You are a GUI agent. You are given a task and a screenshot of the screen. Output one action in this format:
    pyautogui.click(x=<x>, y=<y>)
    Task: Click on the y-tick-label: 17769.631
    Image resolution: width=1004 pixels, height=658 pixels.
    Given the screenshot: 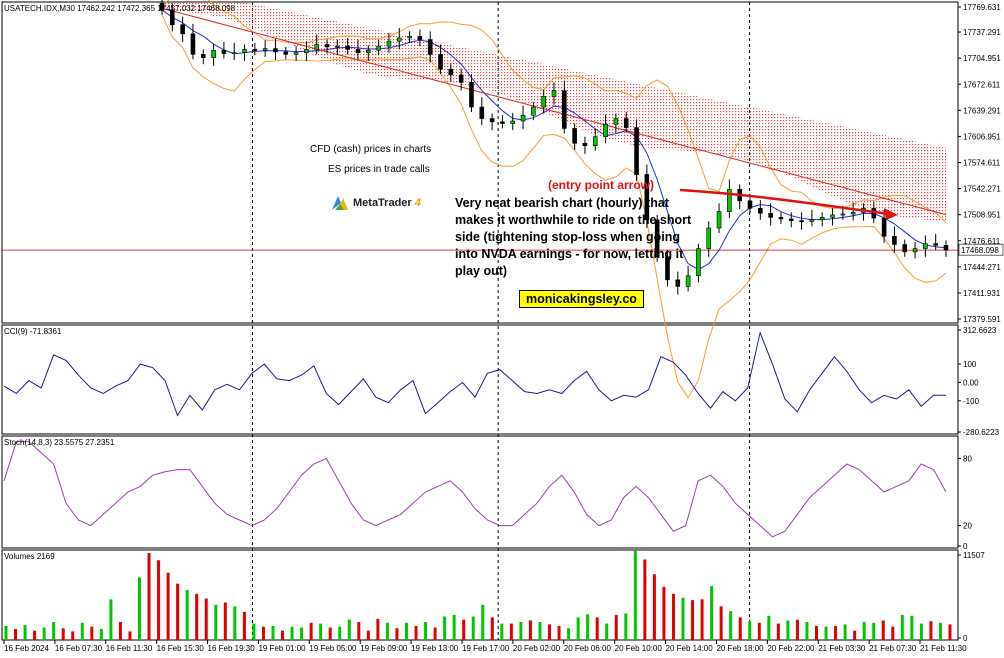 What is the action you would take?
    pyautogui.click(x=982, y=7)
    